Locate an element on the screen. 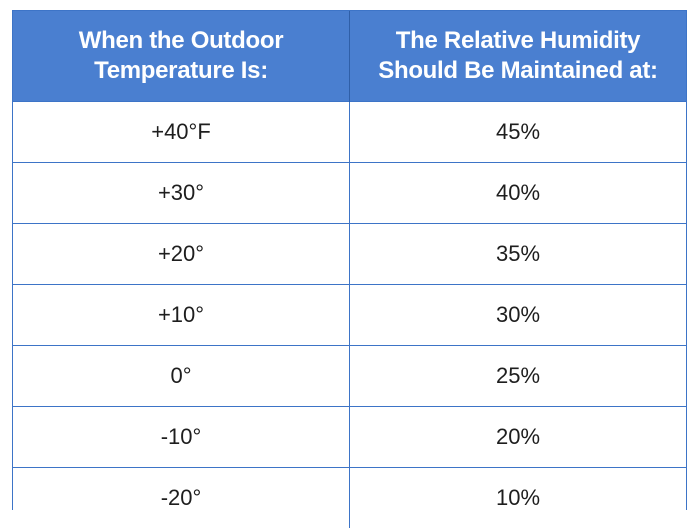 The image size is (700, 528). temperature-cell: -20° is located at coordinates (181, 498).